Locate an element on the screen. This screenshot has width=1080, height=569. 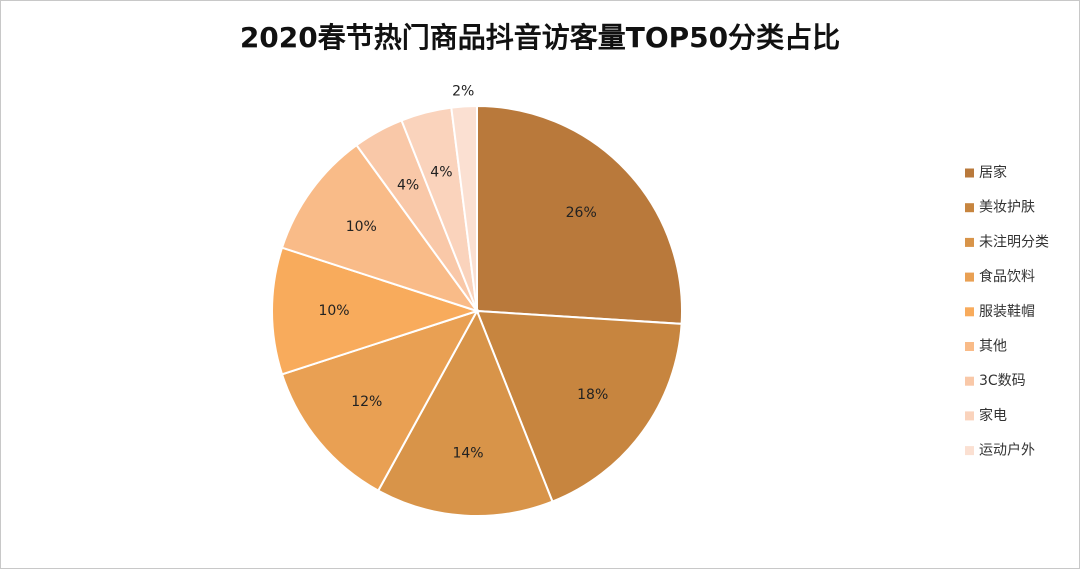
slice-value-label: 18% is located at coordinates (592, 395).